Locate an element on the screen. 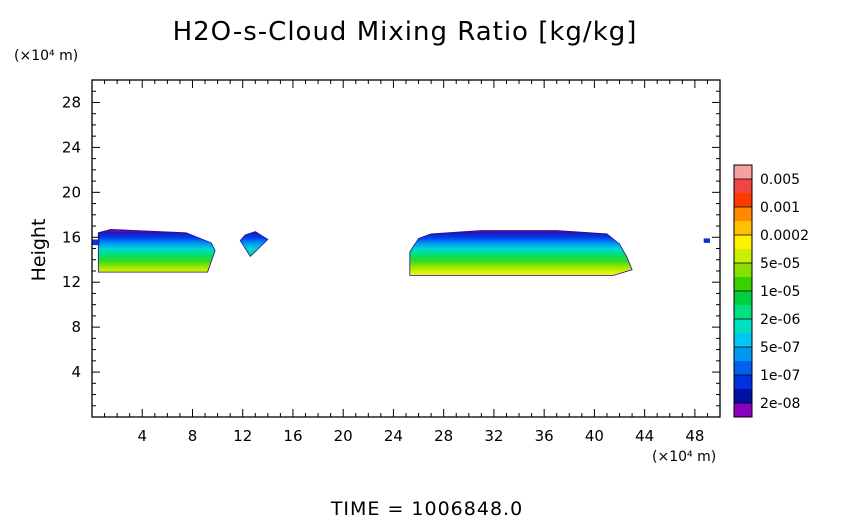  colorbar-label: 2e-06 is located at coordinates (780, 320).